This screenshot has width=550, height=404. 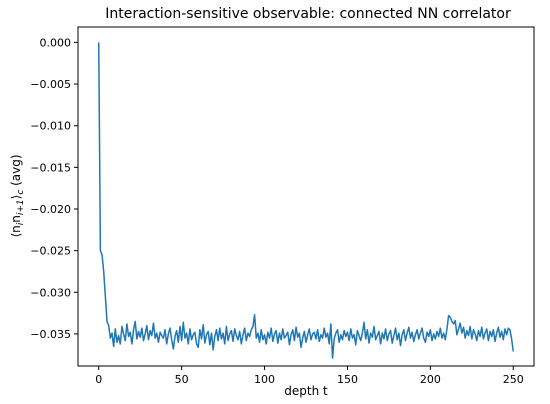 I want to click on y-tick-label: −0.010, so click(x=50, y=126).